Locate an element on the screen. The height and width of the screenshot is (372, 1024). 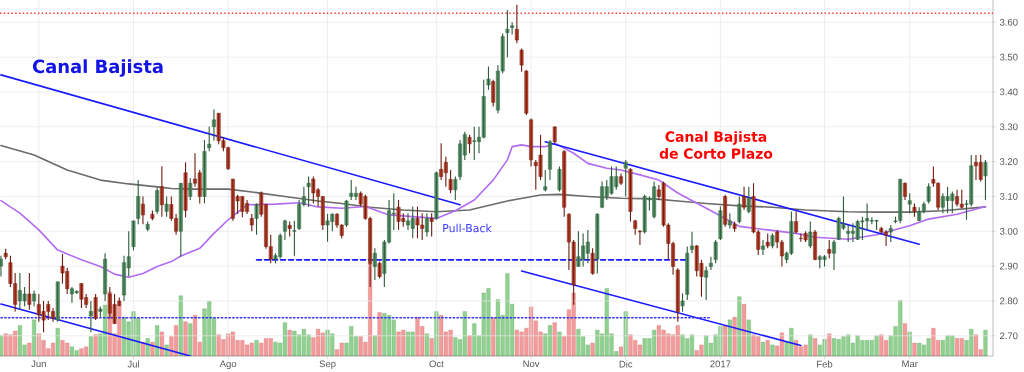
y-tick-label: 3.60 is located at coordinates (1008, 22).